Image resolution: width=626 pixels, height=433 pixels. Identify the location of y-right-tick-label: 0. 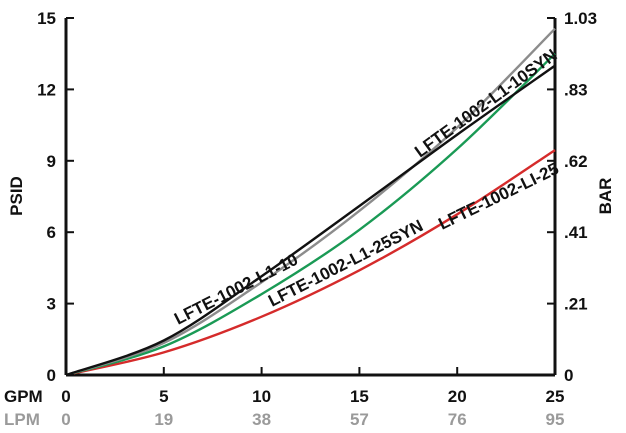
(568, 375).